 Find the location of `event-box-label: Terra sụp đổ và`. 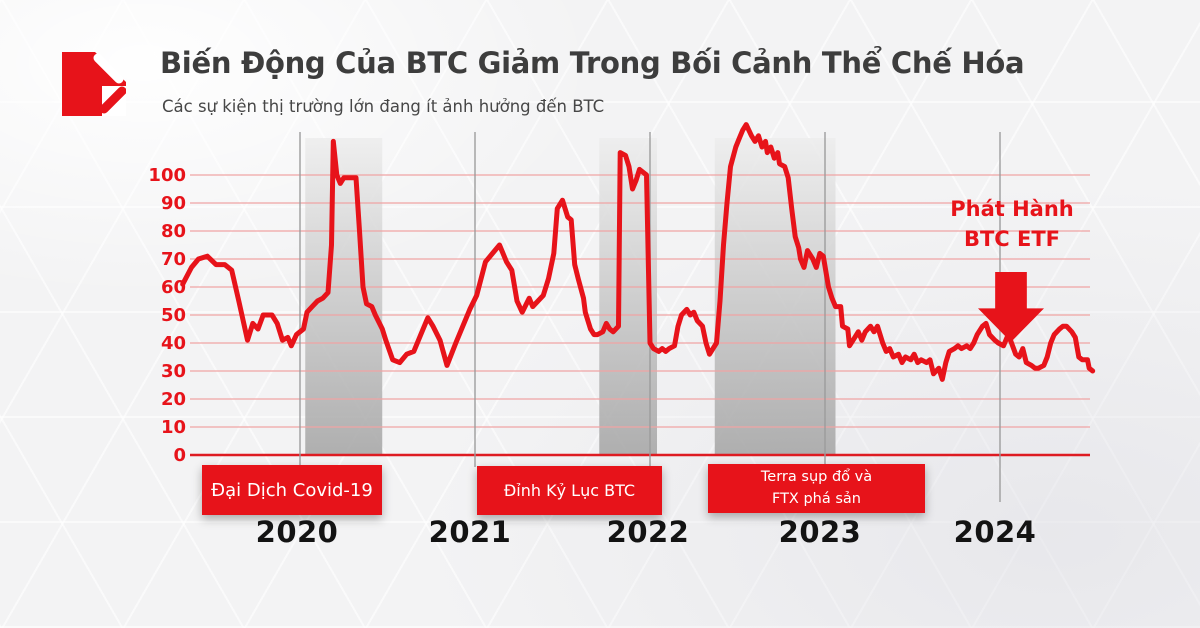

event-box-label: Terra sụp đổ và is located at coordinates (816, 476).